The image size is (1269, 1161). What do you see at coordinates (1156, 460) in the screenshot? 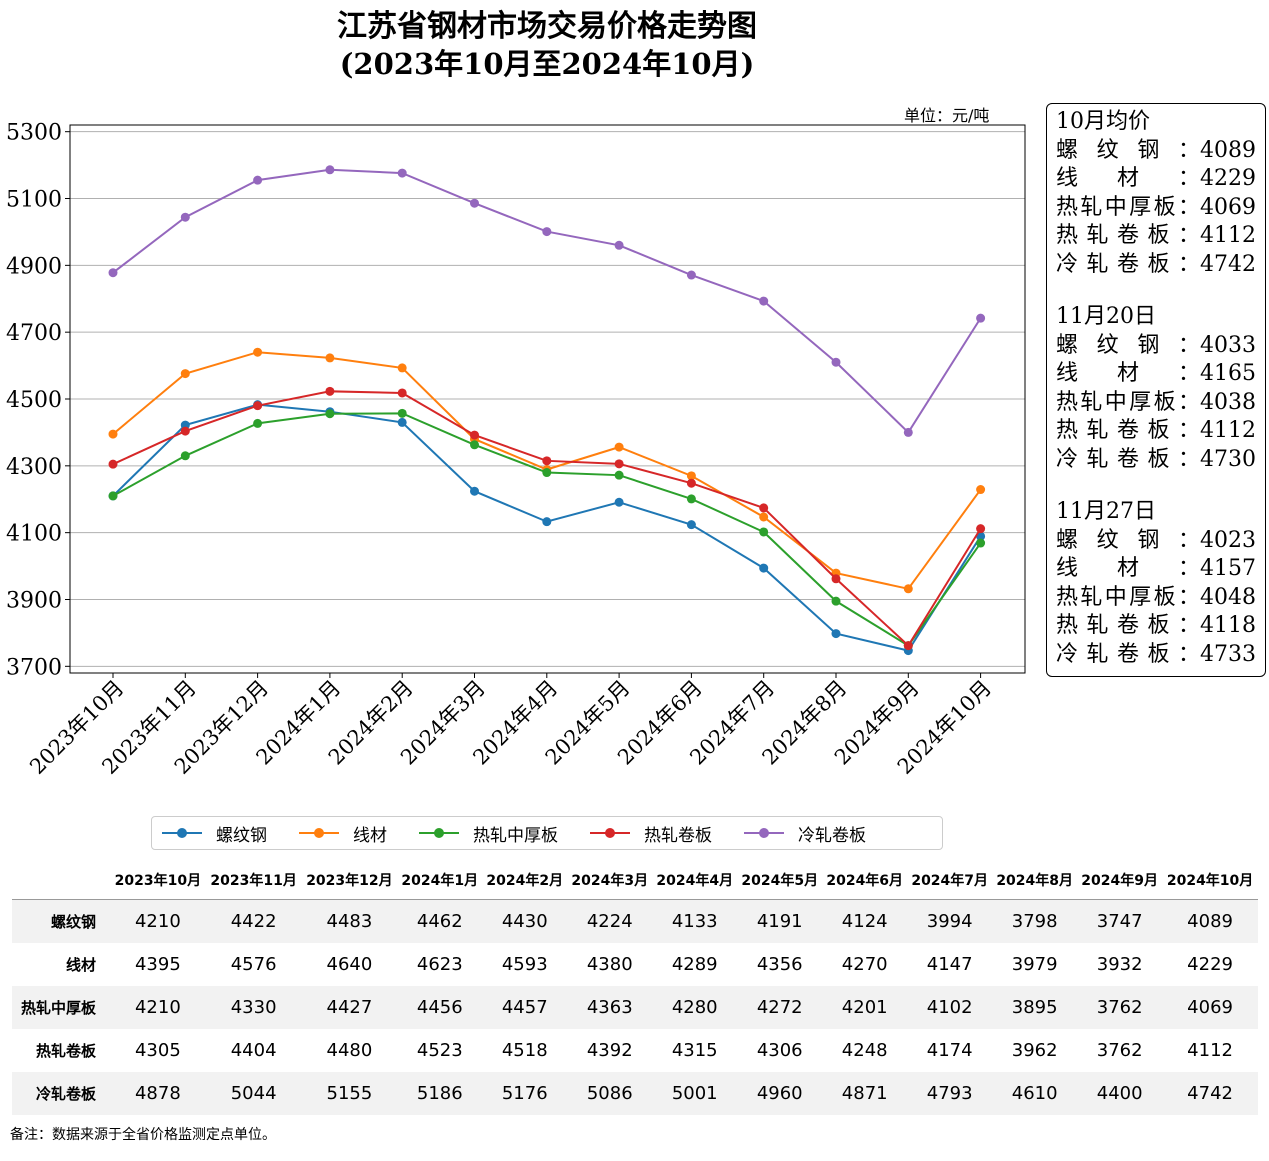
I see `summary-row: 冷轧卷板： 4730` at bounding box center [1156, 460].